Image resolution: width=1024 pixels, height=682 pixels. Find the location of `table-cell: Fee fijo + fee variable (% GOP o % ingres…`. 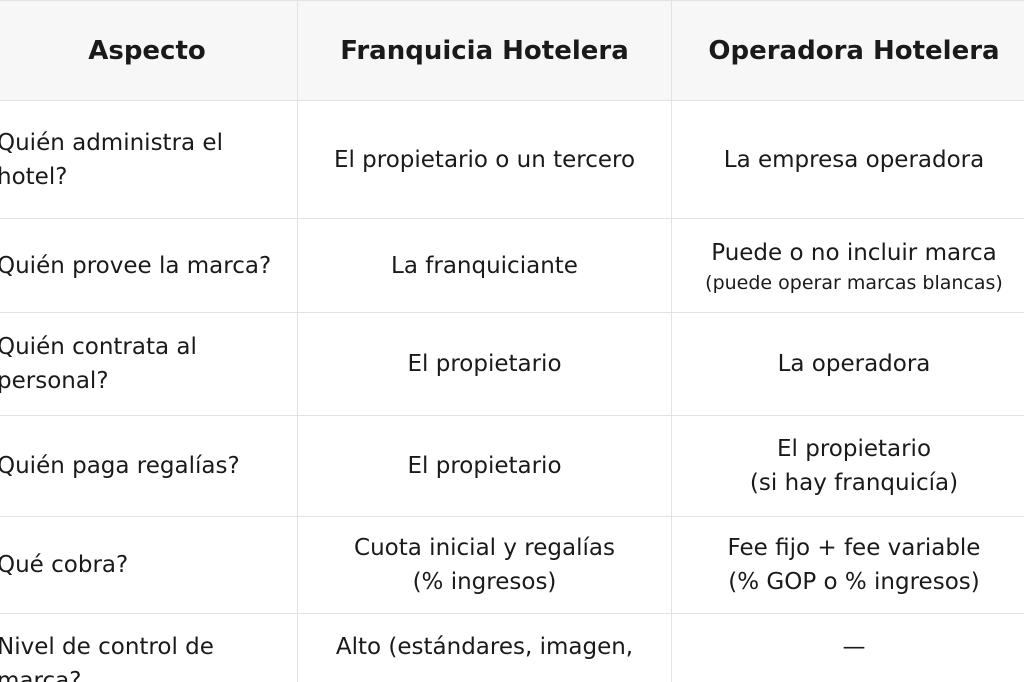

table-cell: Fee fijo + fee variable (% GOP o % ingres… is located at coordinates (847, 565).